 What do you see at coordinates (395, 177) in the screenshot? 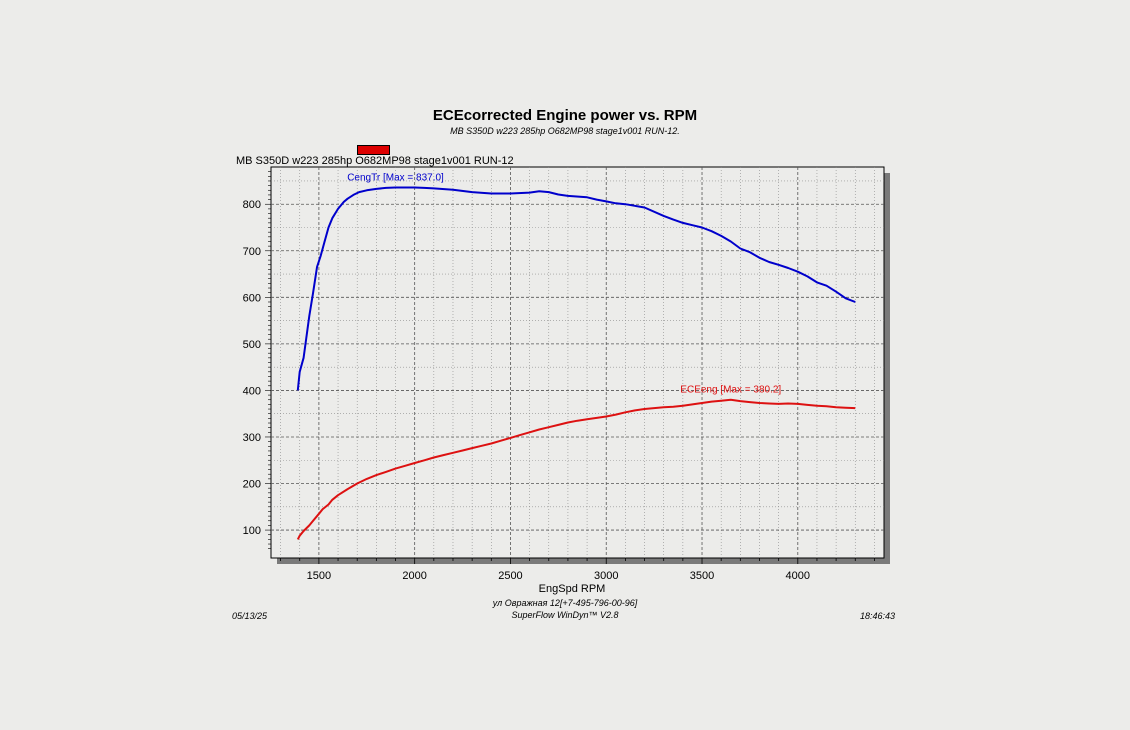
I see `series-annotation-cengtr: CengTr [Max = 837.0]` at bounding box center [395, 177].